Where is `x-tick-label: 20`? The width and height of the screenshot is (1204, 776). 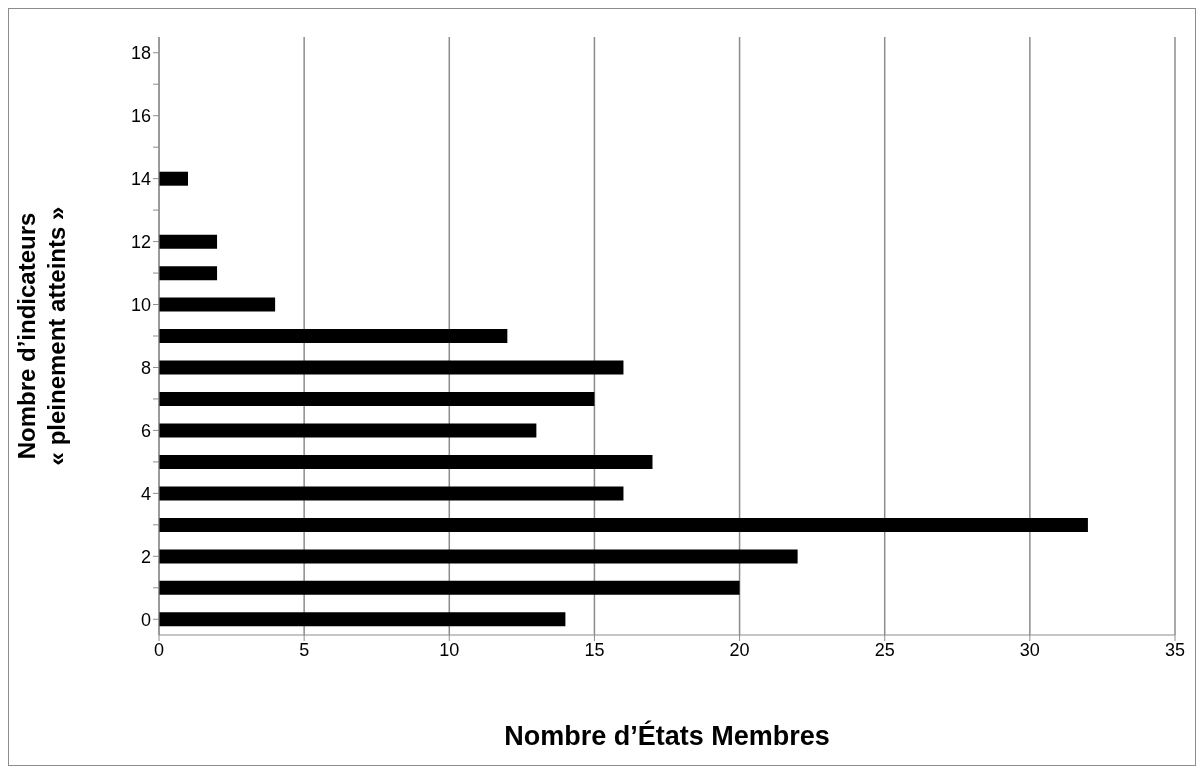 x-tick-label: 20 is located at coordinates (739, 649).